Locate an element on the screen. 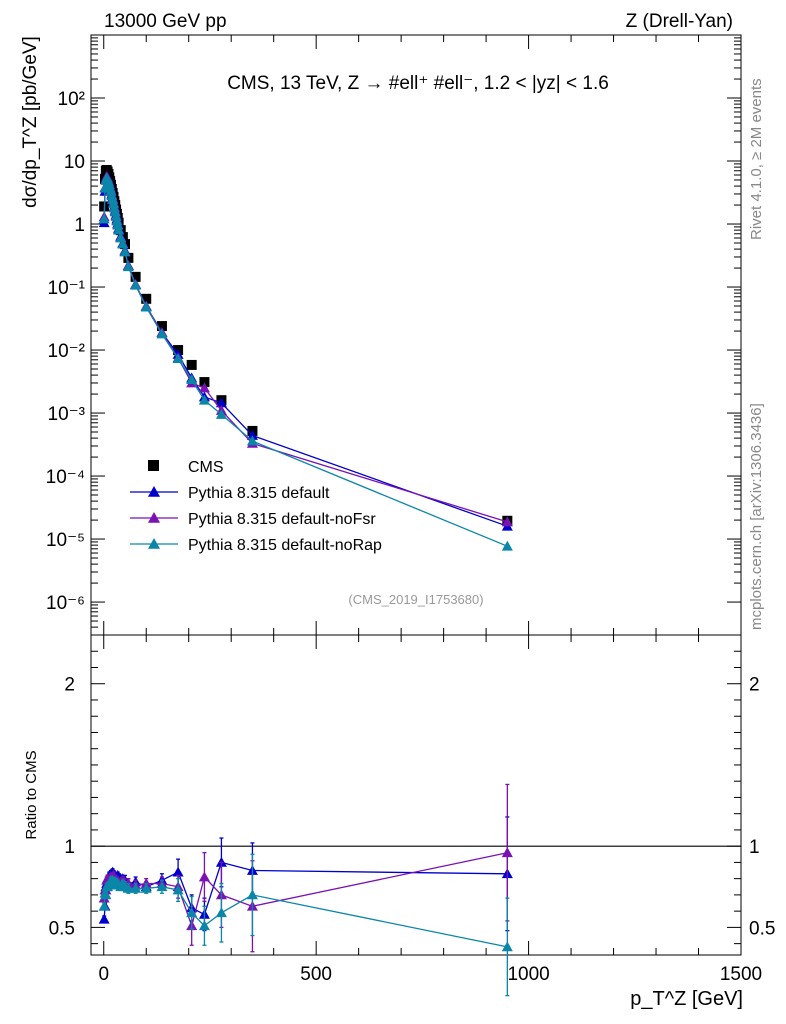  ratio-y-tick-label: 2 is located at coordinates (69, 685).